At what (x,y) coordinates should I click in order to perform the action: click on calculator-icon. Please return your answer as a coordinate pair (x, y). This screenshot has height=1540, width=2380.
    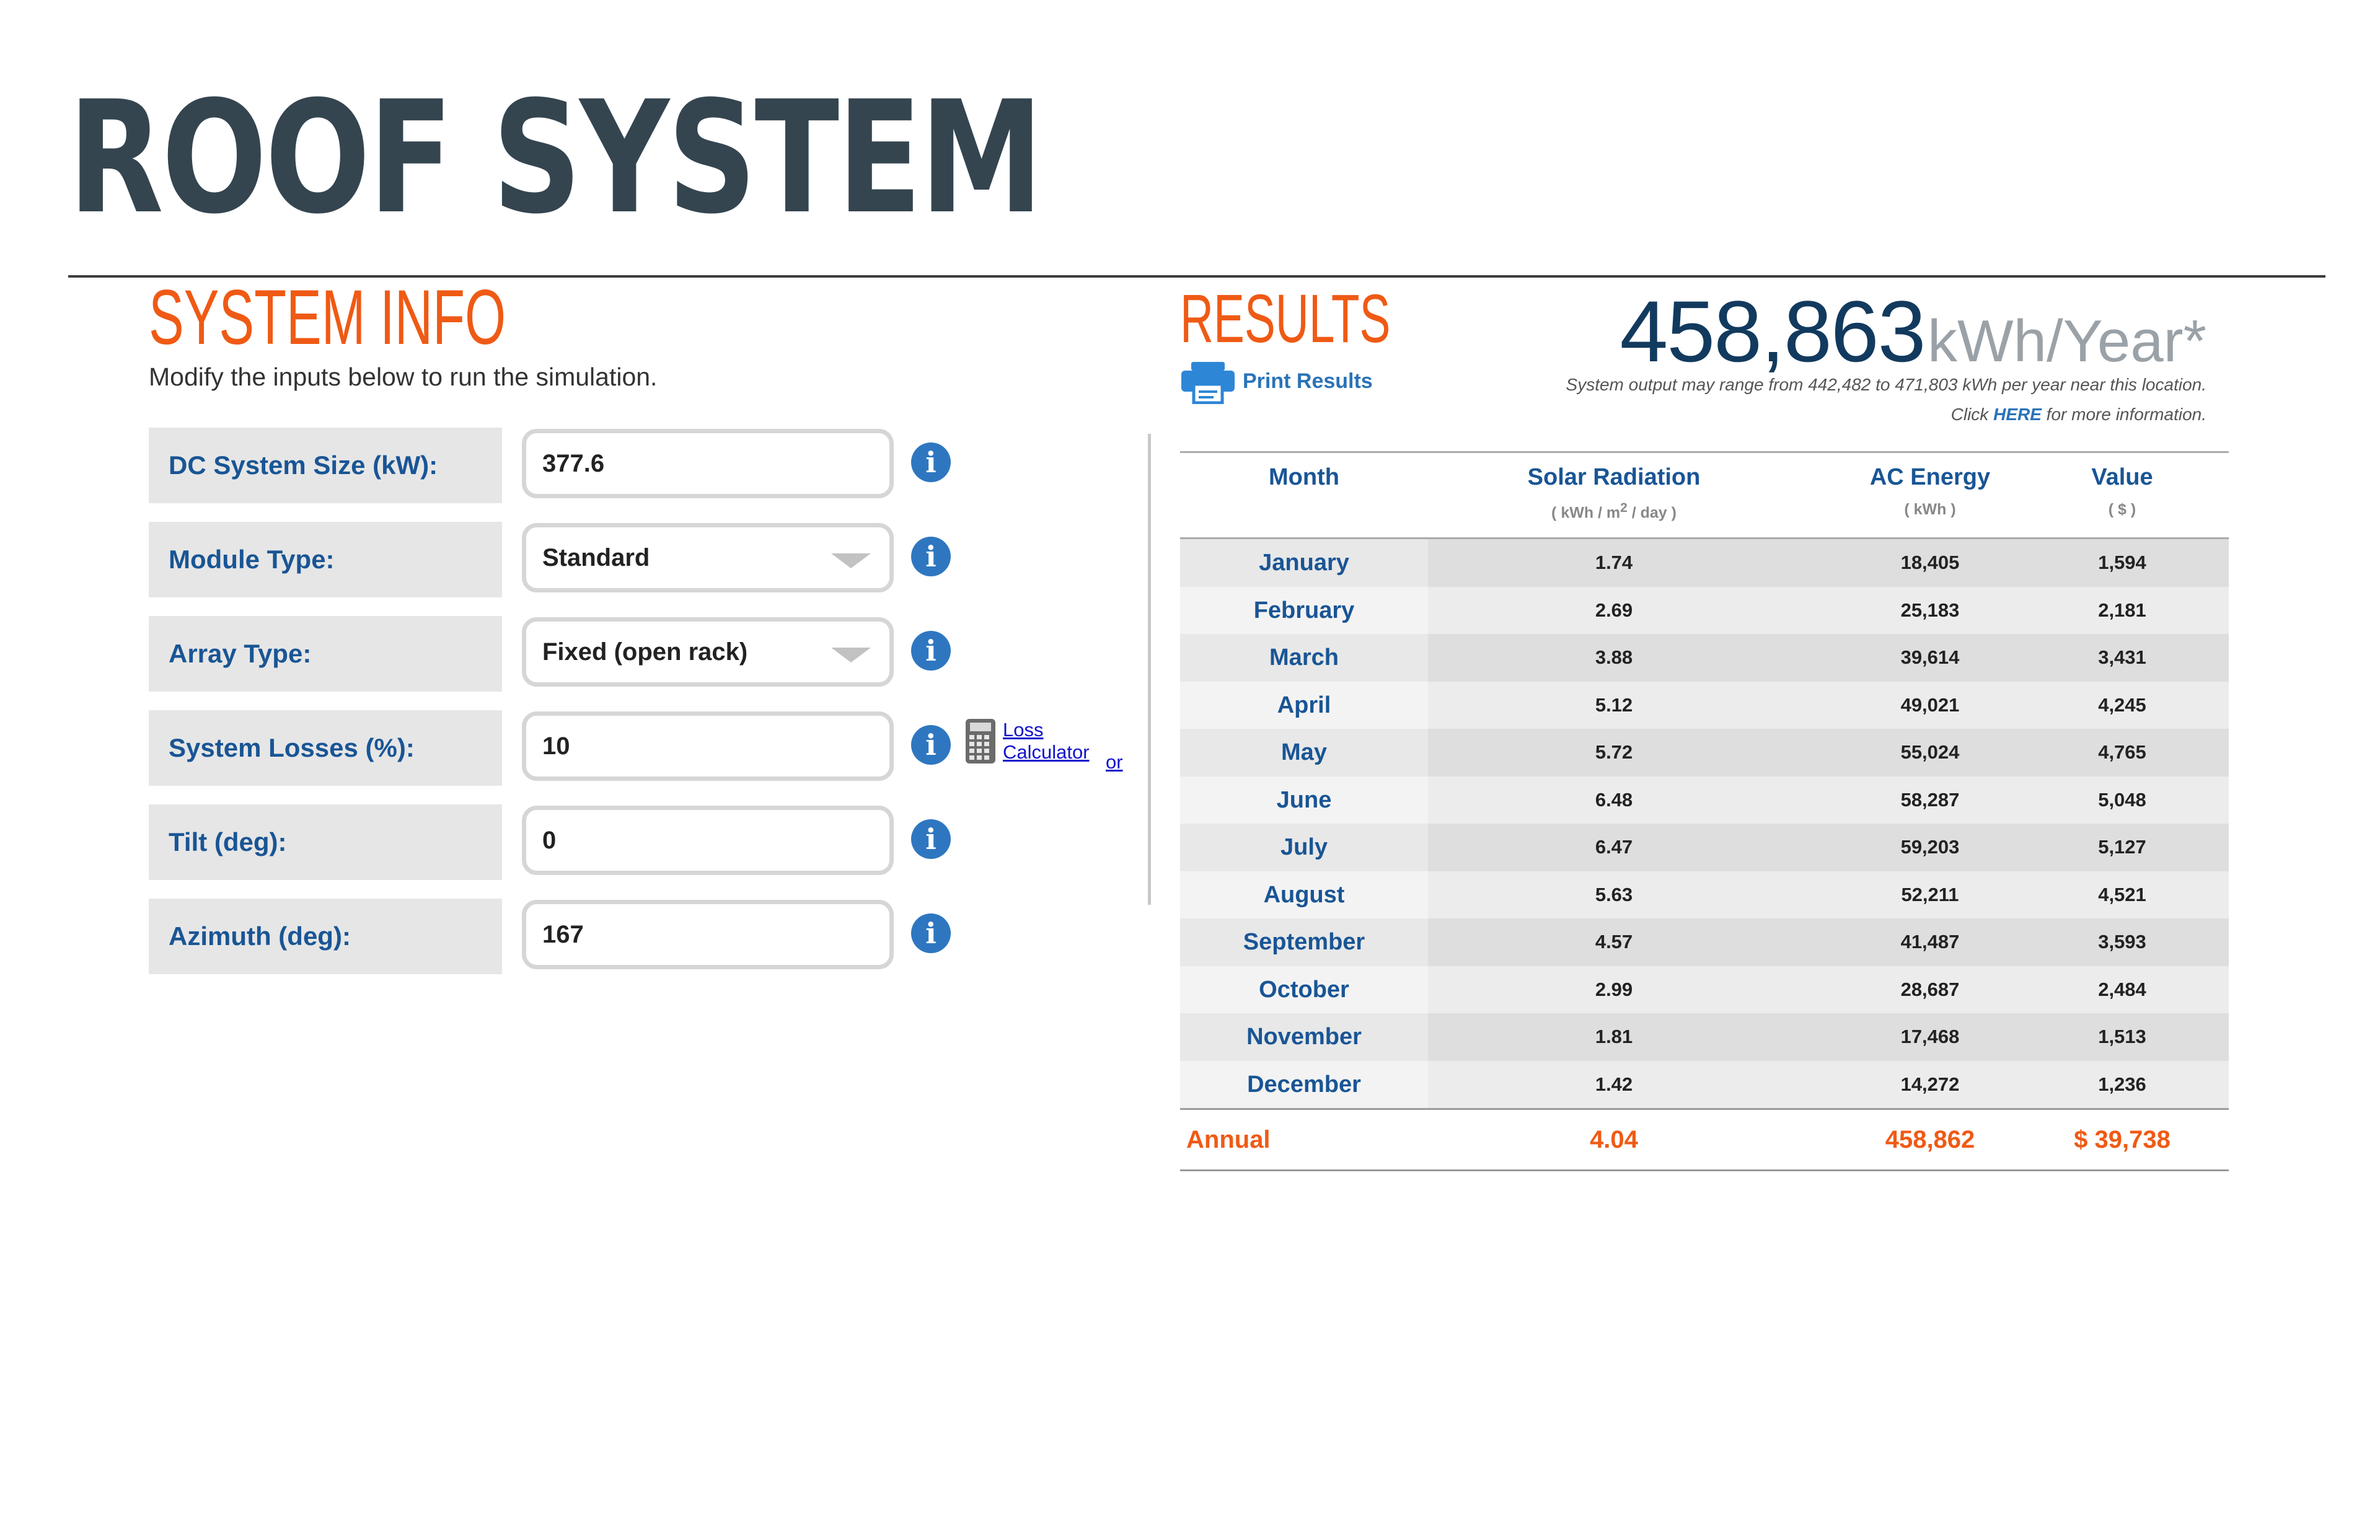
    Looking at the image, I should click on (980, 741).